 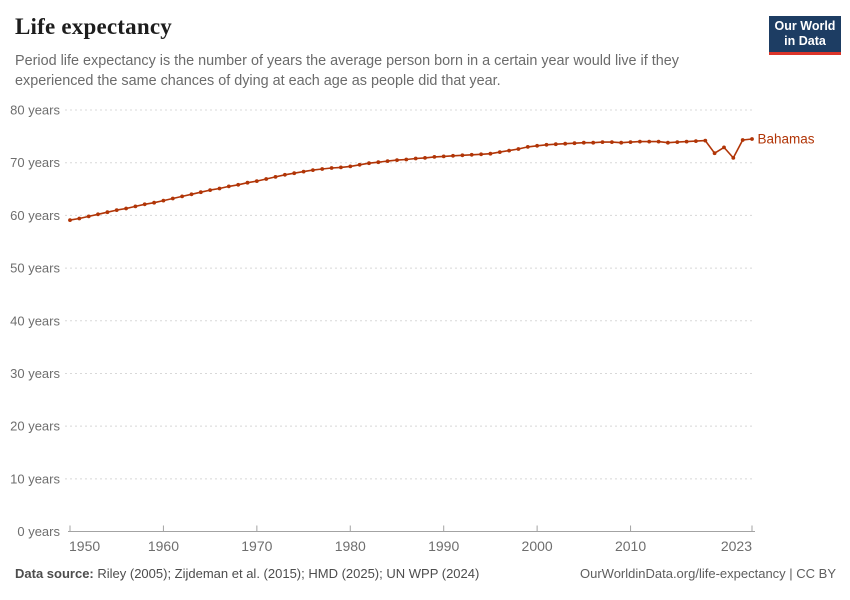 What do you see at coordinates (35, 478) in the screenshot?
I see `y-tick-label: 10 years` at bounding box center [35, 478].